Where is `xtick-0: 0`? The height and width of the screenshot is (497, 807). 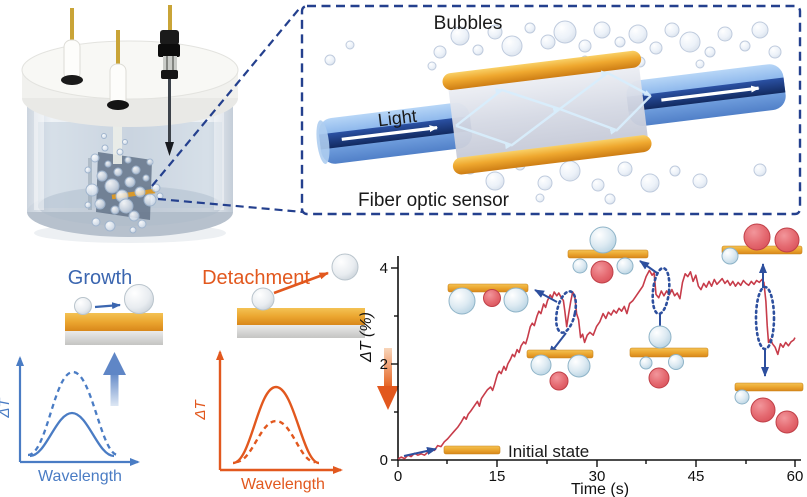
xtick-0: 0 is located at coordinates (398, 476).